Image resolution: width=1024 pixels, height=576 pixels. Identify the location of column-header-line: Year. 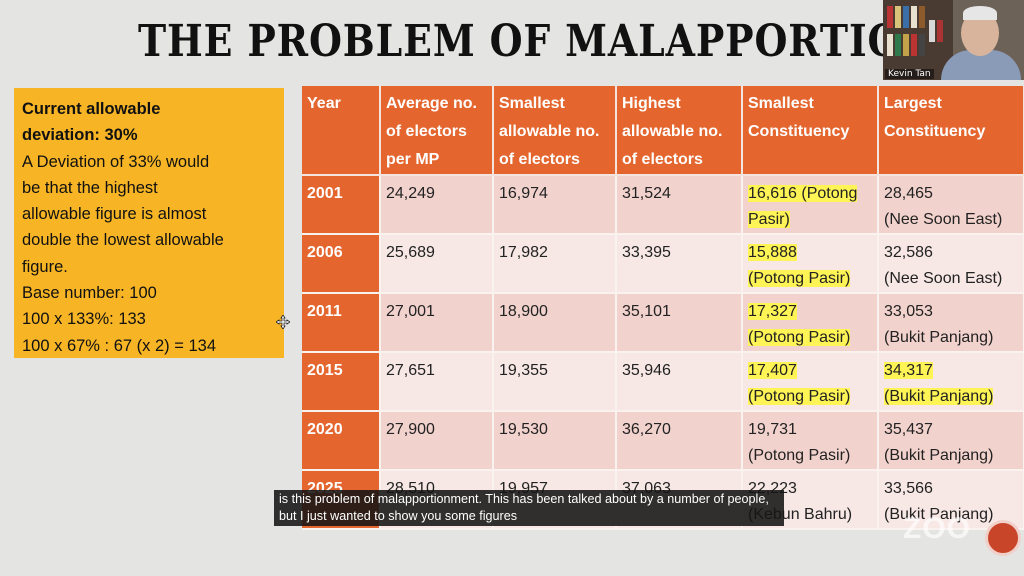
(324, 103).